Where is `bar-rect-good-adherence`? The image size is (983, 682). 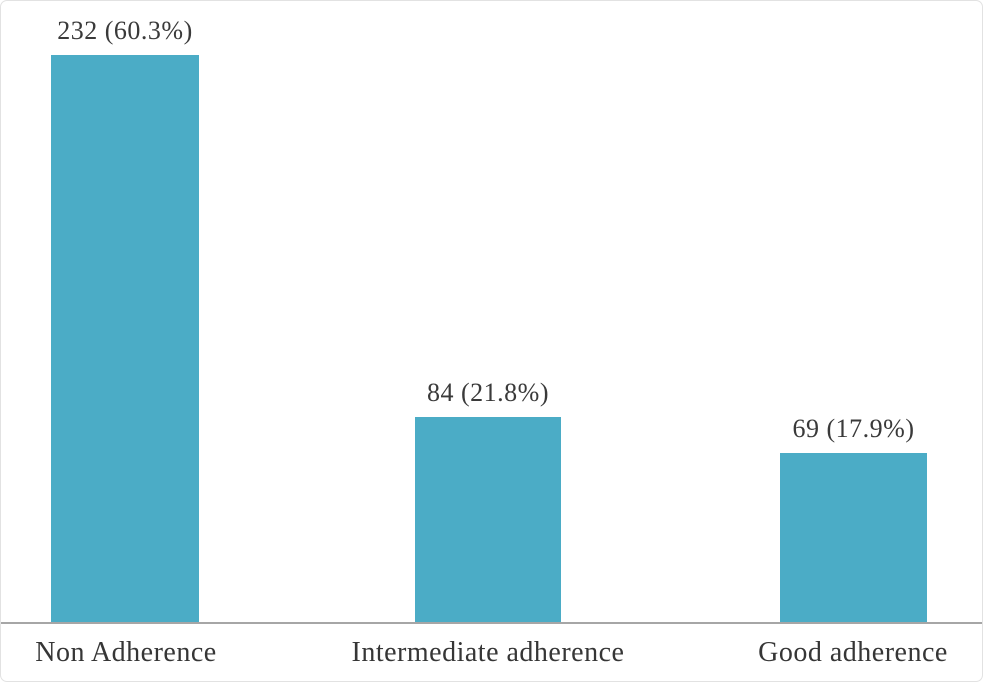 bar-rect-good-adherence is located at coordinates (853, 537).